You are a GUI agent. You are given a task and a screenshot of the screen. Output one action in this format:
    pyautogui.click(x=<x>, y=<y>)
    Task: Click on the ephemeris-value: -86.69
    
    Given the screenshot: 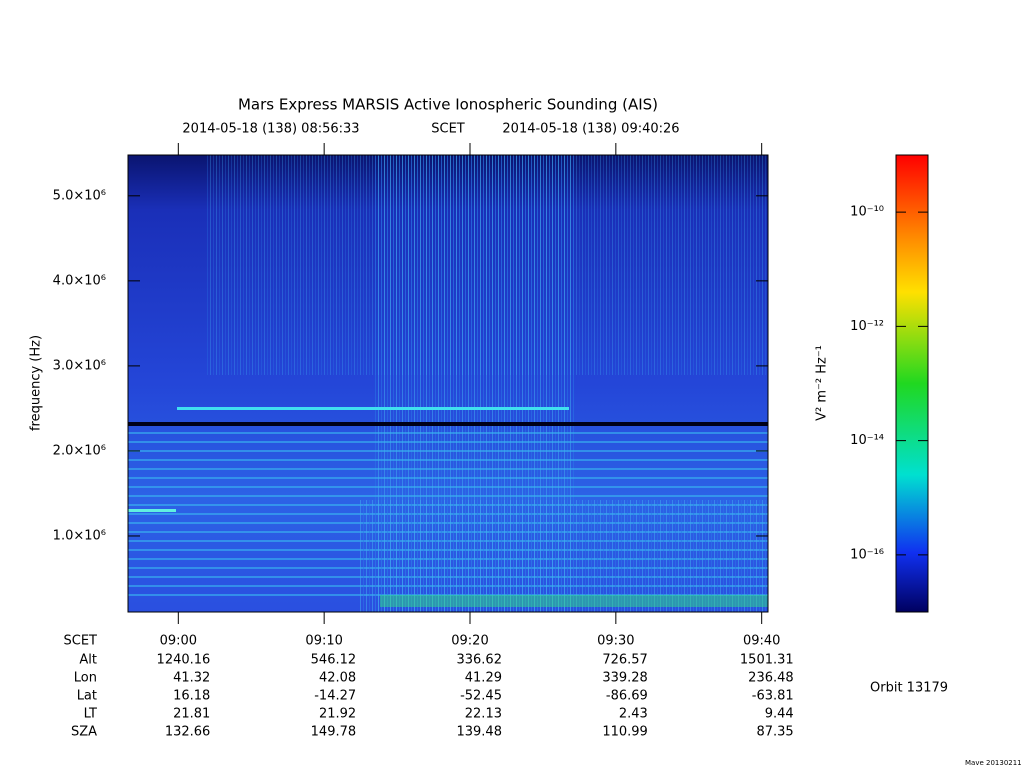 What is the action you would take?
    pyautogui.click(x=627, y=696)
    